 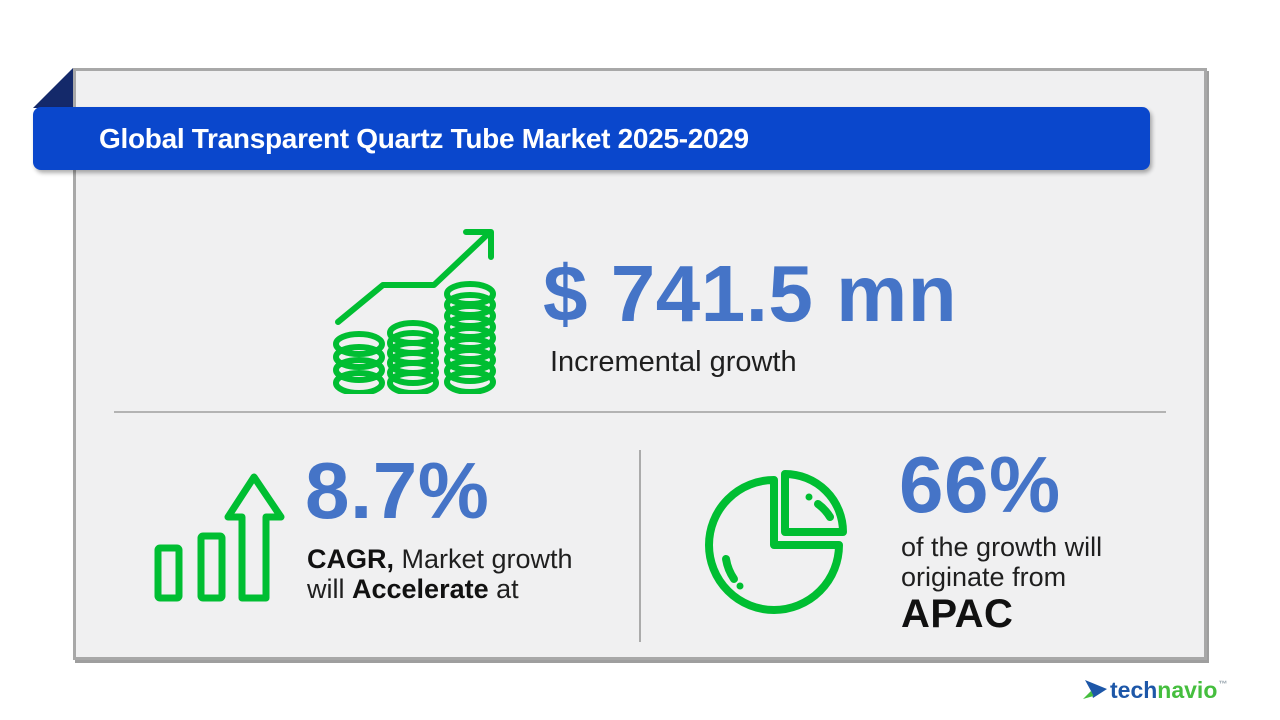 I want to click on trademark-symbol: ™, so click(x=1223, y=684).